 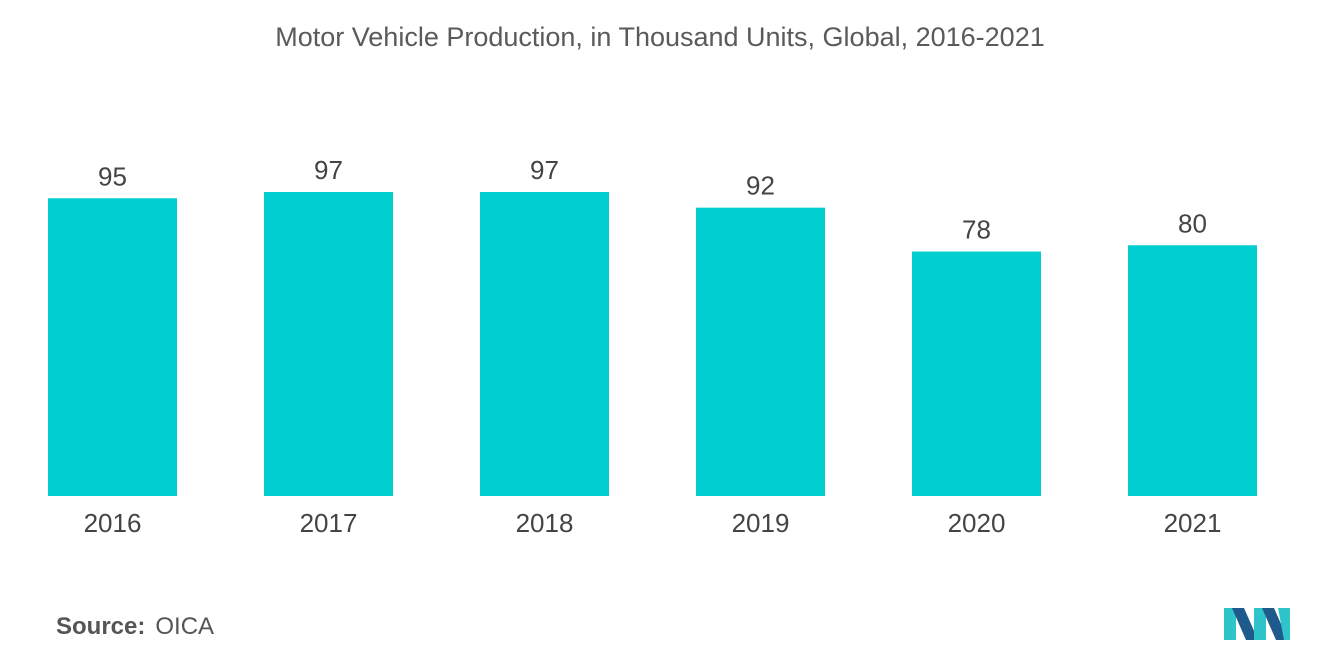 I want to click on source-label: Source:, so click(x=101, y=626).